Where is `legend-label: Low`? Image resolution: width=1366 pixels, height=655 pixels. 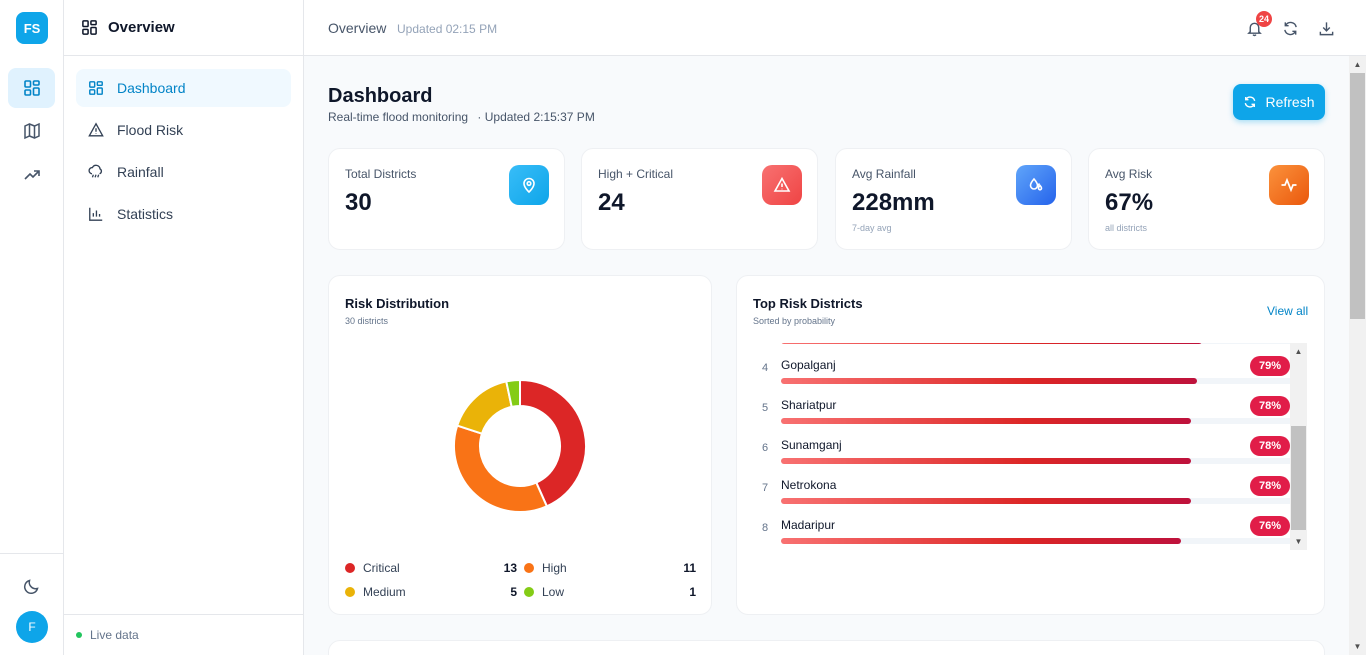 legend-label: Low is located at coordinates (553, 592).